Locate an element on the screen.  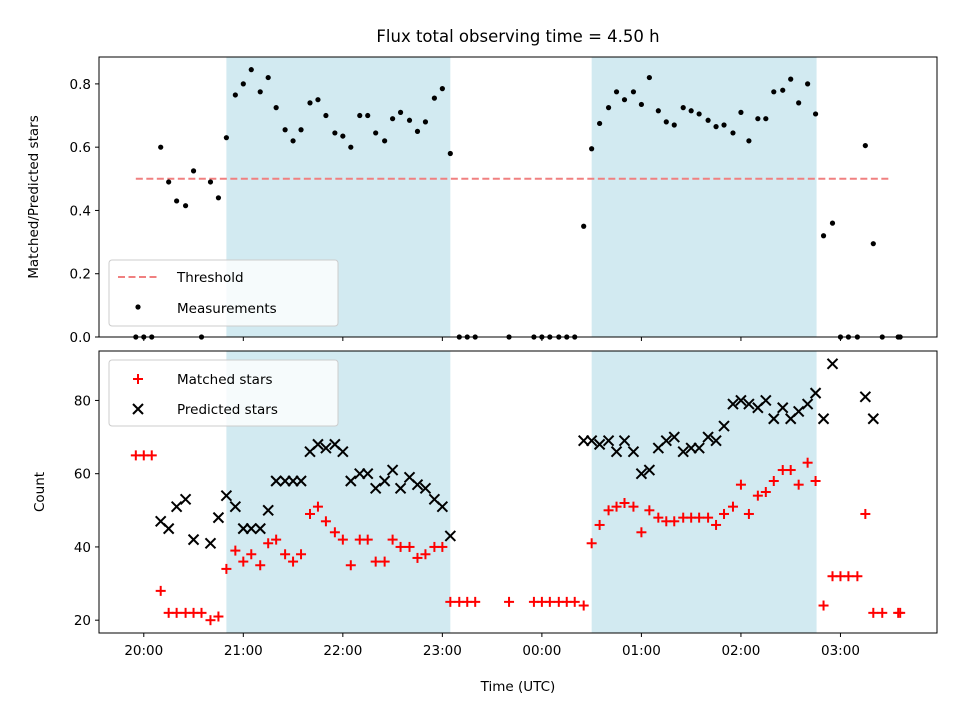
y-tick-label: 0.2 is located at coordinates (80, 275).